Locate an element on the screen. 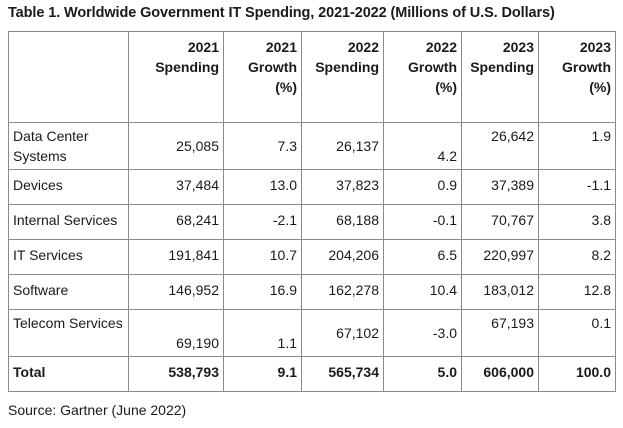 The image size is (623, 428). row-label: Telecom Services is located at coordinates (68, 333).